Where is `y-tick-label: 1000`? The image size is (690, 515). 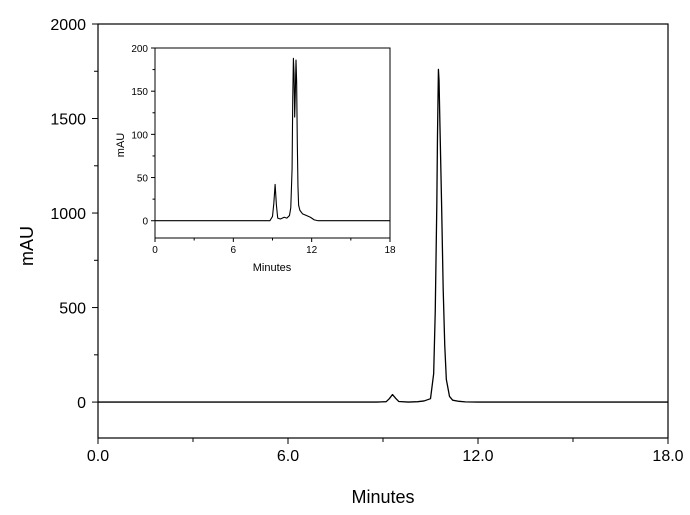 y-tick-label: 1000 is located at coordinates (68, 214).